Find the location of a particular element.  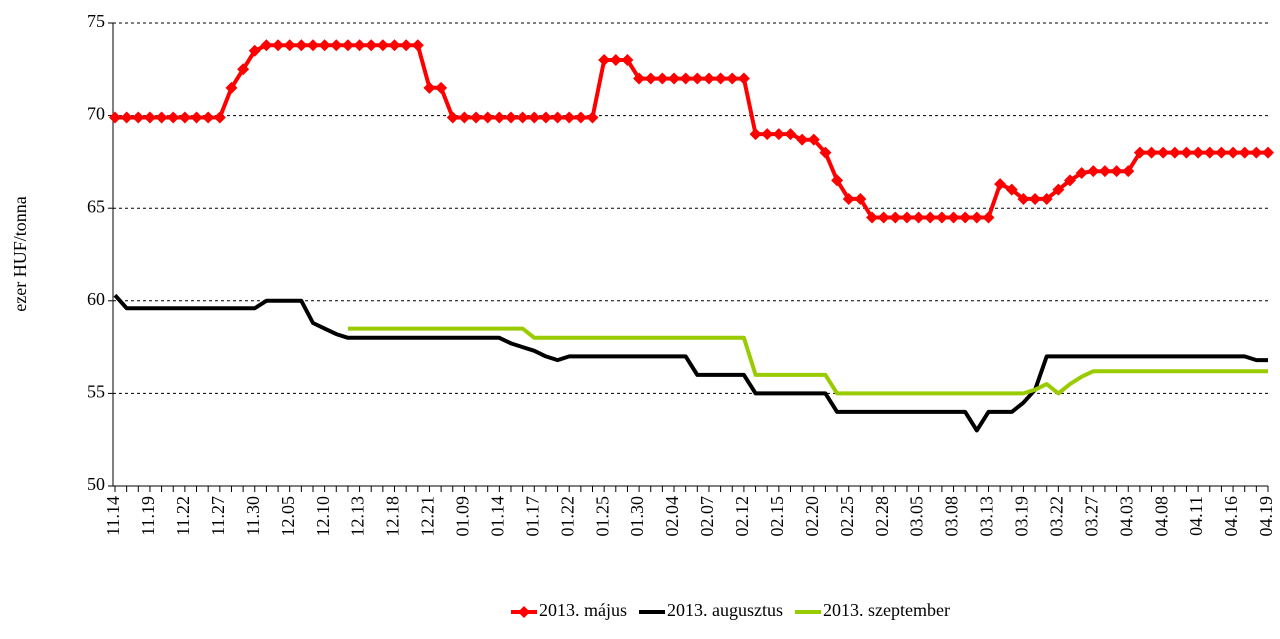

x-tick-label: 02.12 is located at coordinates (742, 516).